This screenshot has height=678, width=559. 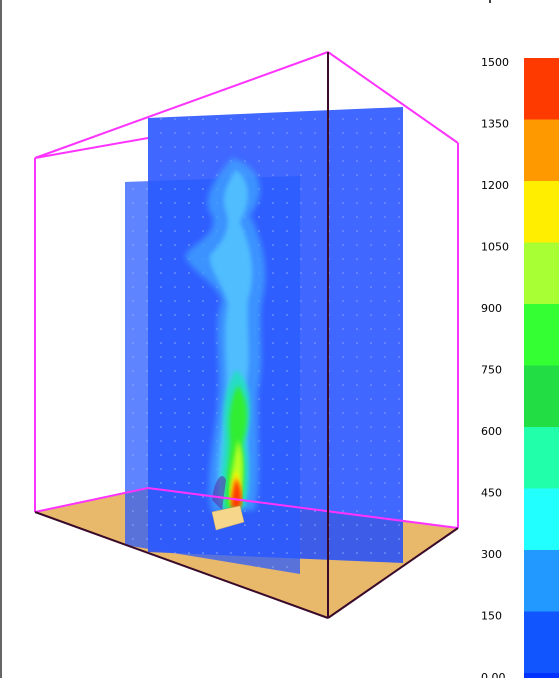 What do you see at coordinates (493, 674) in the screenshot?
I see `legend-label: 0.00` at bounding box center [493, 674].